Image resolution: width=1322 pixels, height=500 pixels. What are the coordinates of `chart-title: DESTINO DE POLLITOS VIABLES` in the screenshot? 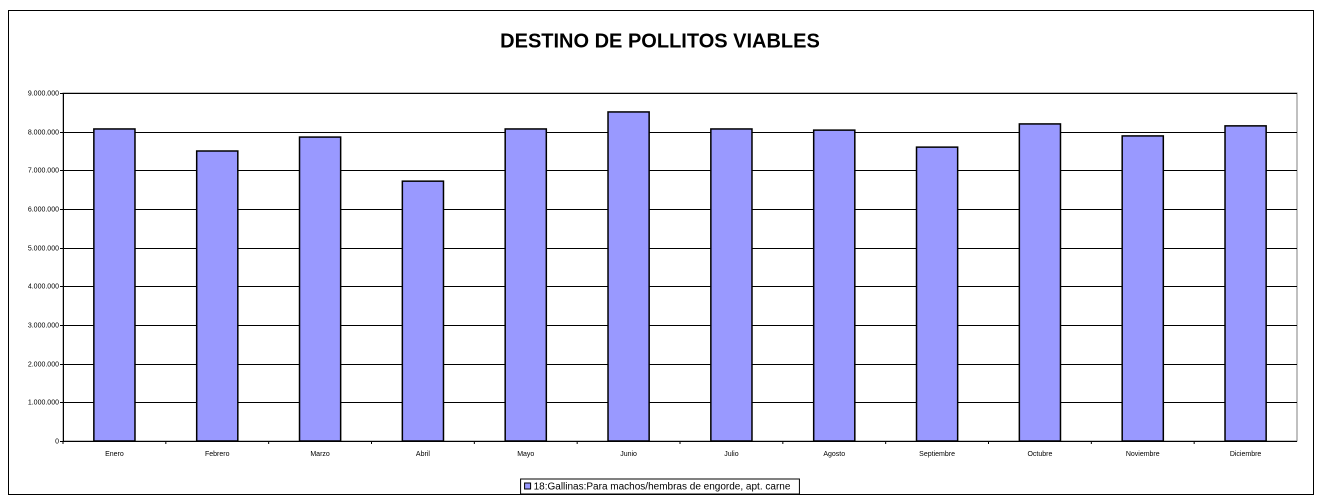 It's located at (660, 41).